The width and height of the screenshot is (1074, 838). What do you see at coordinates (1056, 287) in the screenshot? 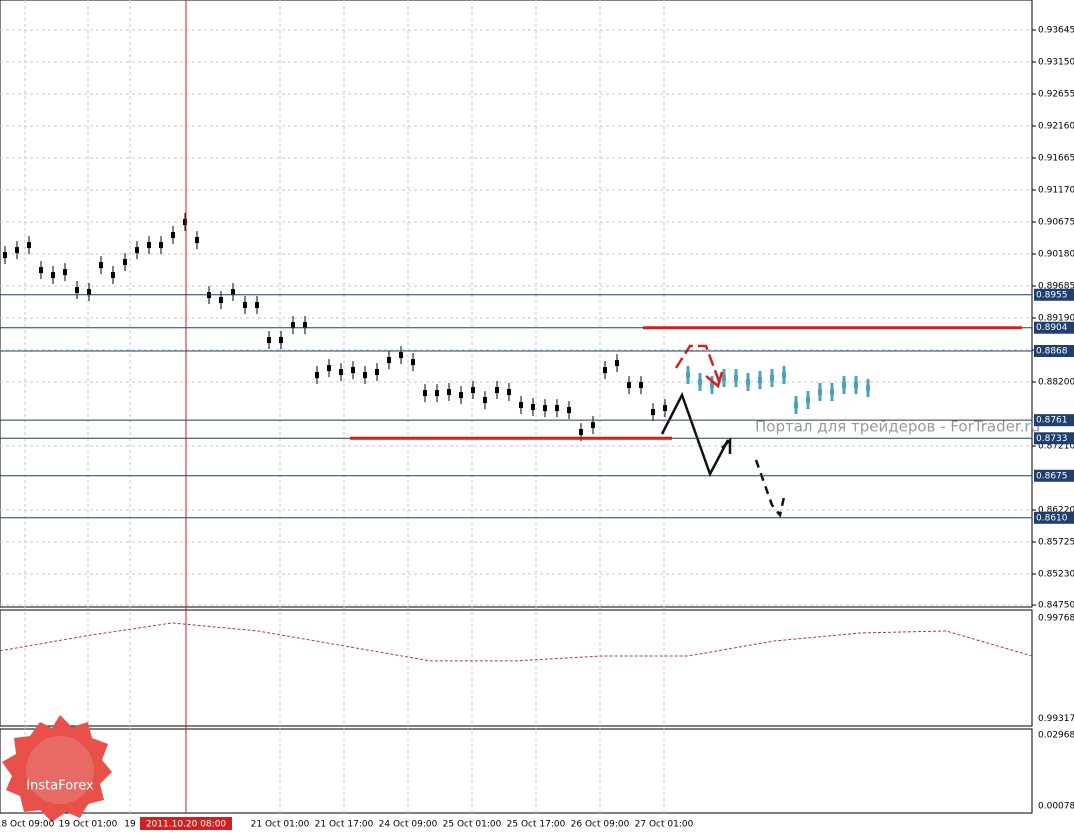
I see `y-tick-label: 0.89685` at bounding box center [1056, 287].